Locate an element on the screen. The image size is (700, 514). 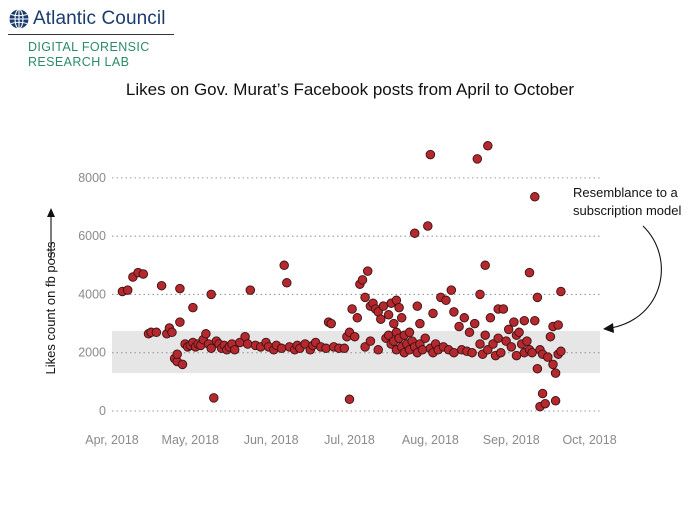
y-tick-label: 2000 is located at coordinates (92, 353).